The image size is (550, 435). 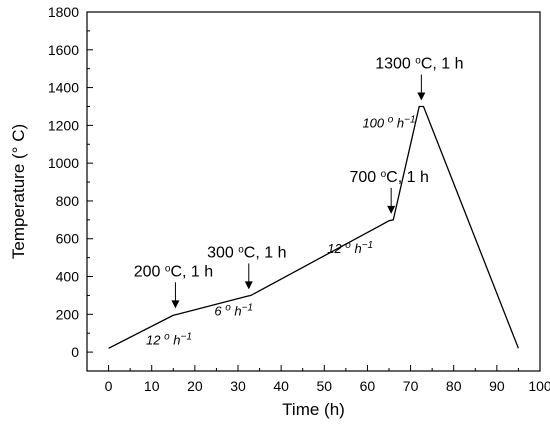 I want to click on y-tick-label: 0, so click(x=75, y=352).